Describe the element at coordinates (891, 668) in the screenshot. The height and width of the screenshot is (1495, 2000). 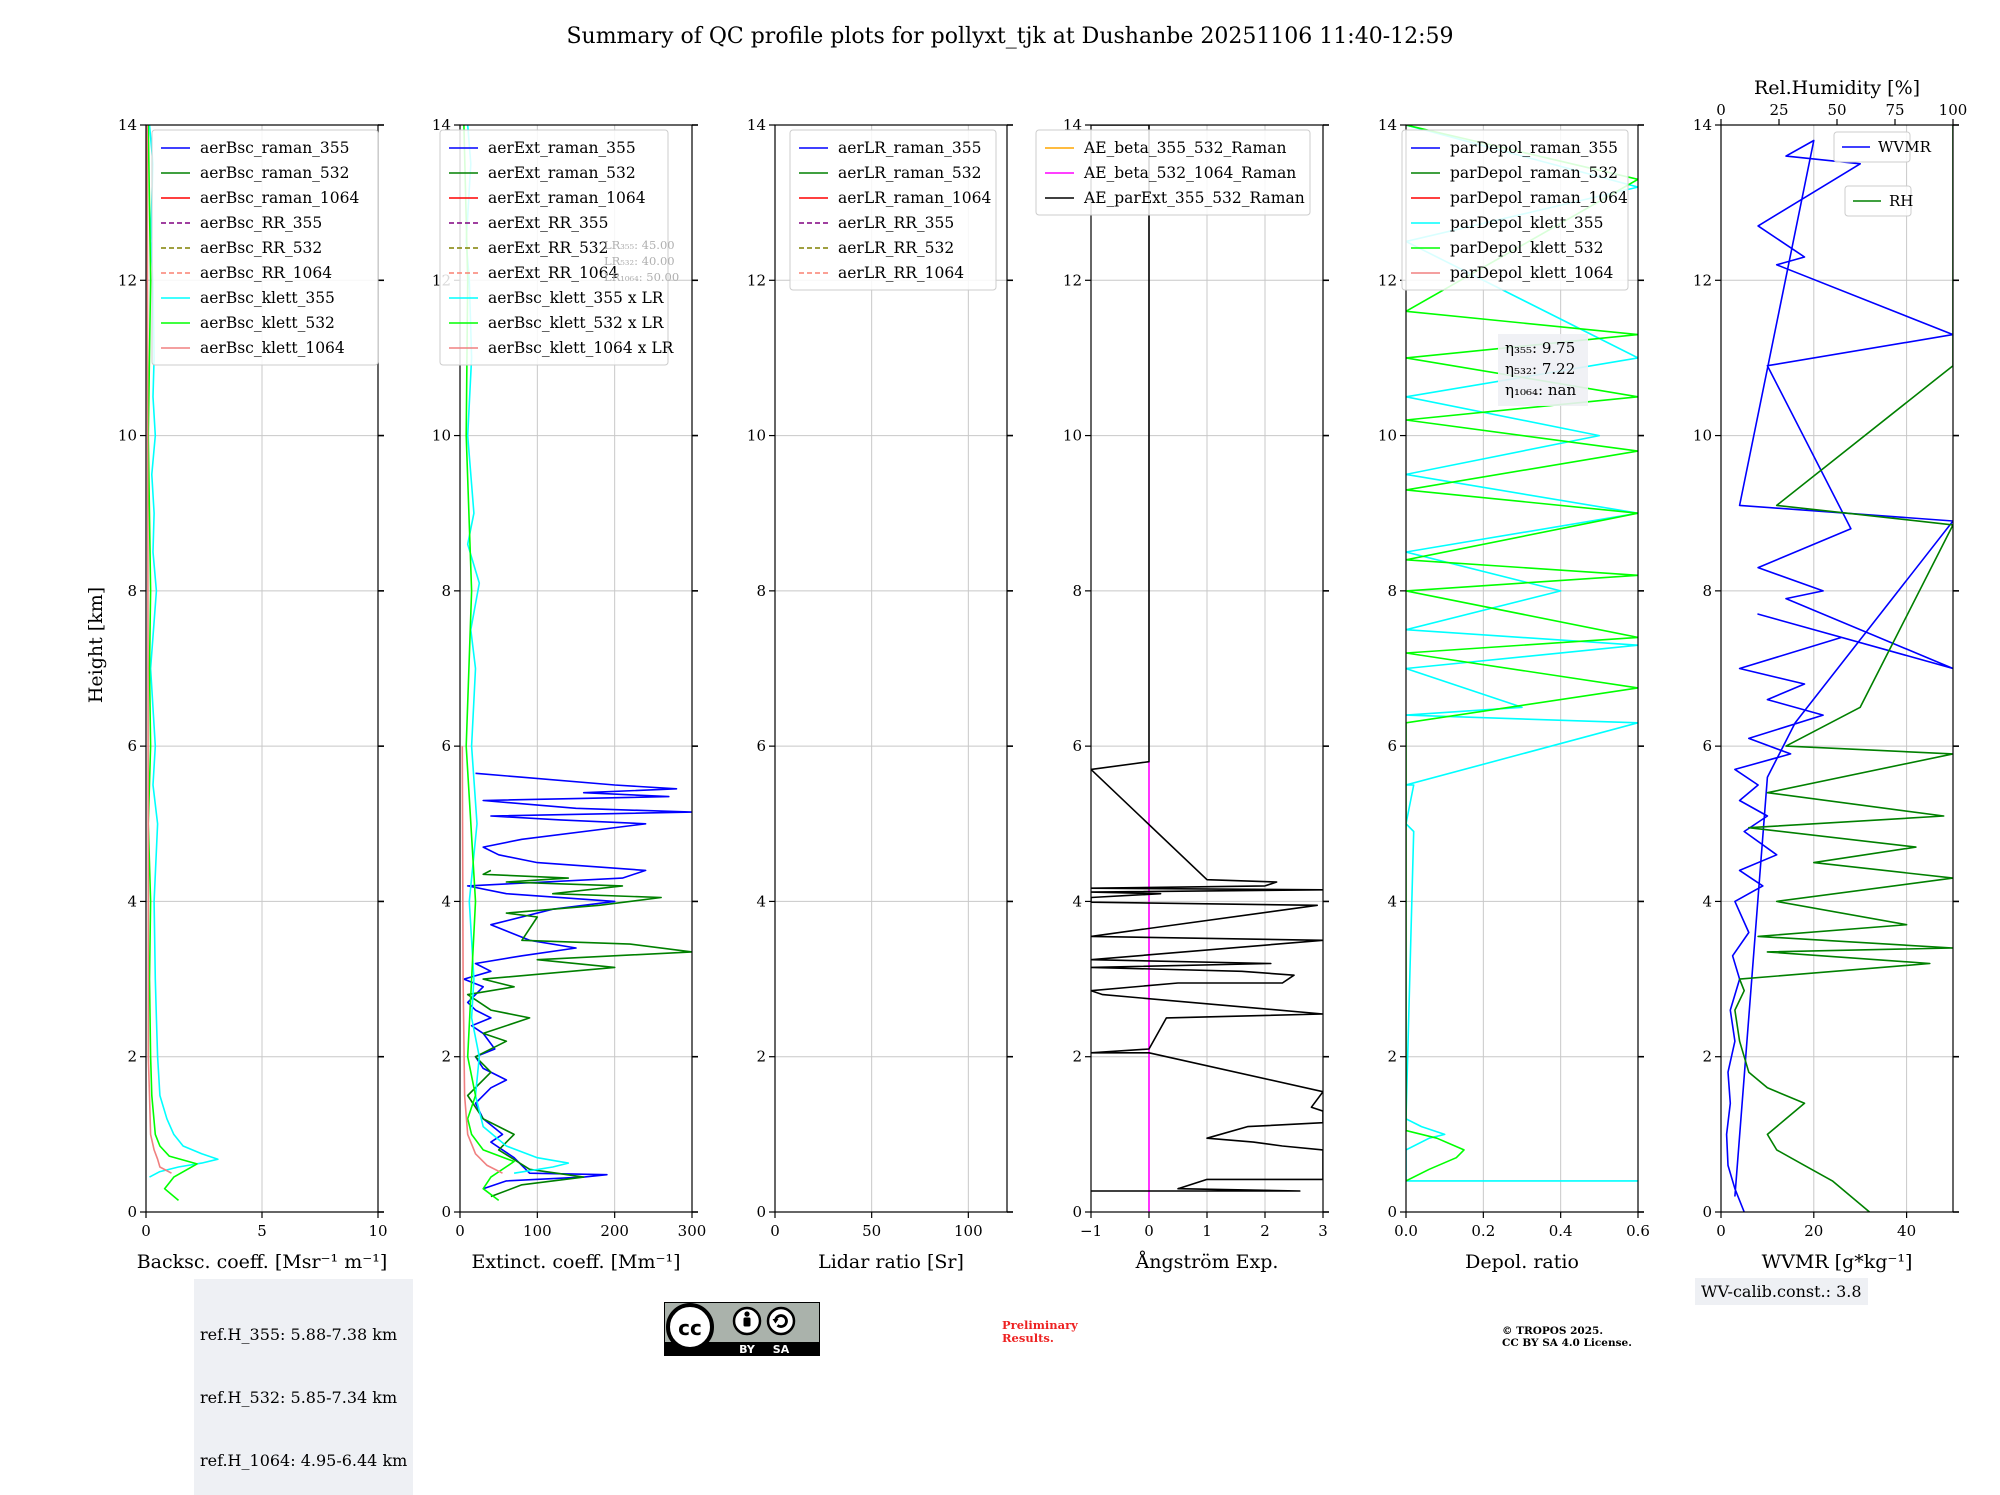
I see `axes-frame-lr` at that location.